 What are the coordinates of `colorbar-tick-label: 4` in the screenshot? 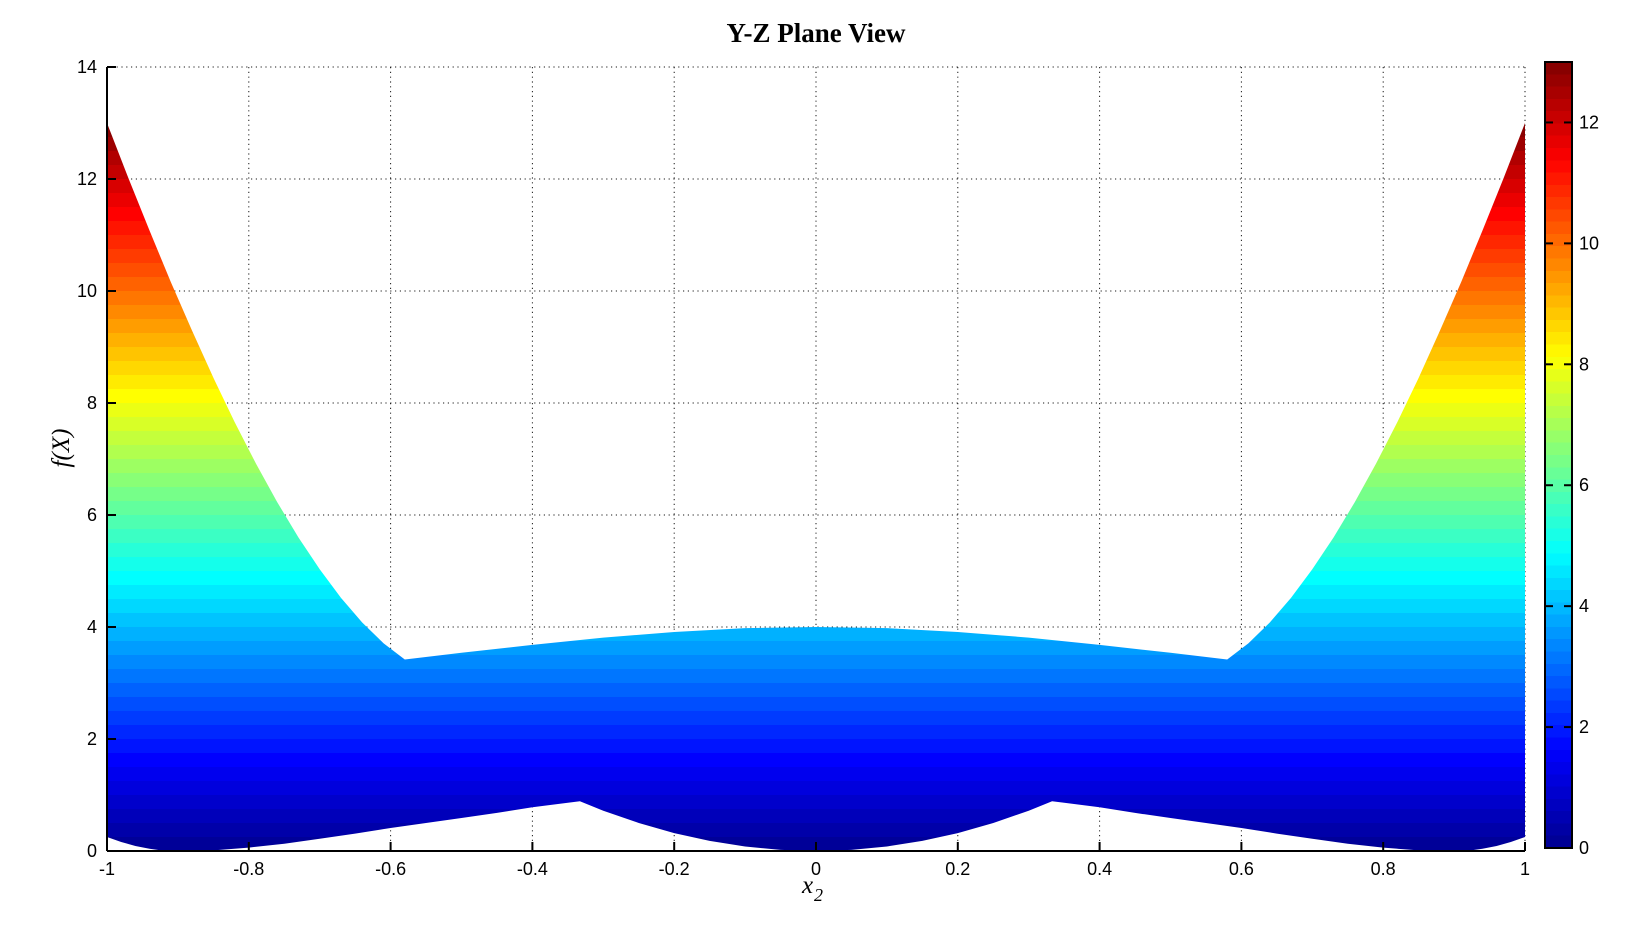 It's located at (1584, 606).